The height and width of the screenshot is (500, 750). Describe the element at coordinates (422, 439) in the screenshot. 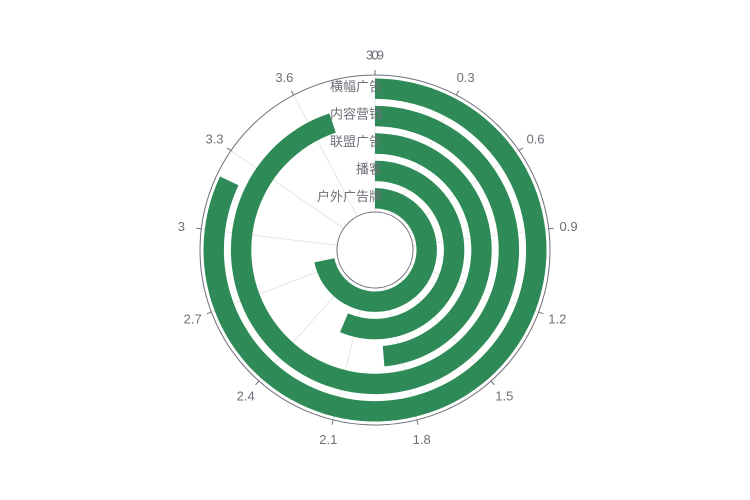

I see `angle-tick-label: 1.8` at that location.